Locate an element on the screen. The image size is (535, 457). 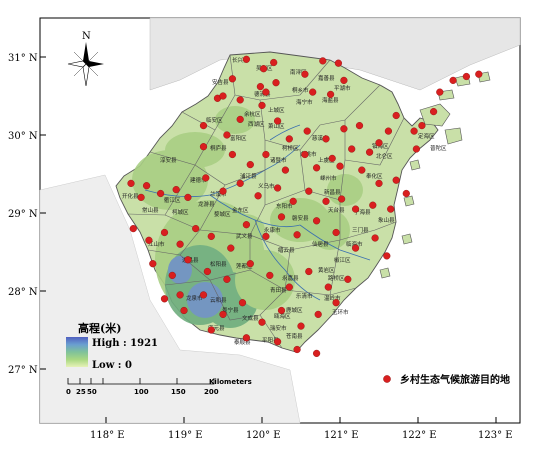
county-label: 景宁县 is located at coordinates (230, 310).